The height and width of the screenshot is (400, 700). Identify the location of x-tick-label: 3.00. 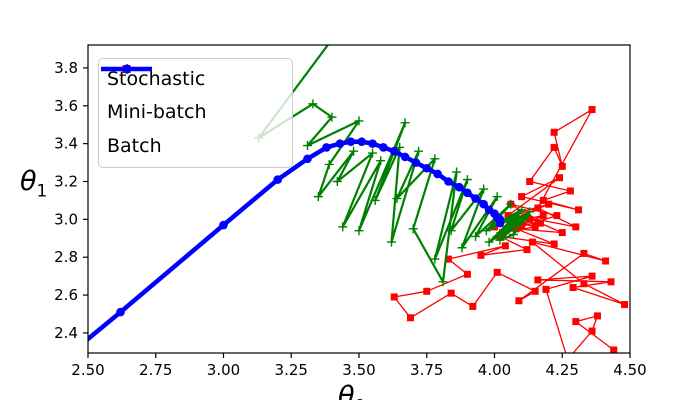
(223, 370).